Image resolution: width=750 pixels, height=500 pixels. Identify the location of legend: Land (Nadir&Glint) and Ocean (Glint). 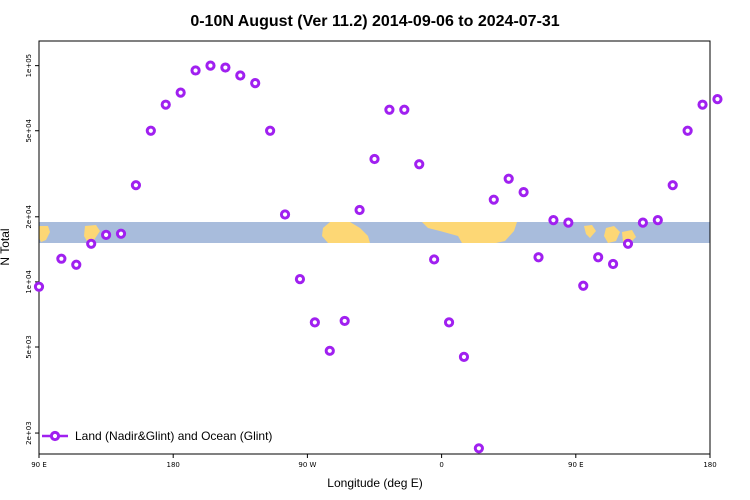
(157, 436).